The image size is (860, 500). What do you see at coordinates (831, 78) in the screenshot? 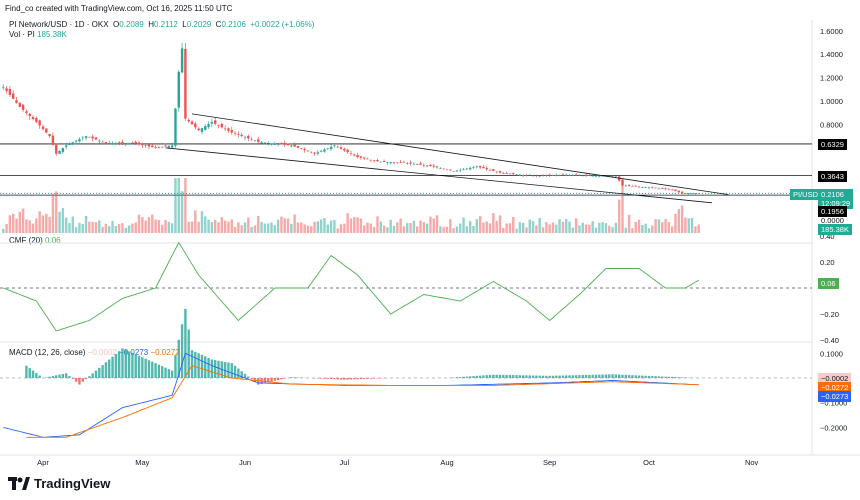
I see `price-tick: 1.2000` at bounding box center [831, 78].